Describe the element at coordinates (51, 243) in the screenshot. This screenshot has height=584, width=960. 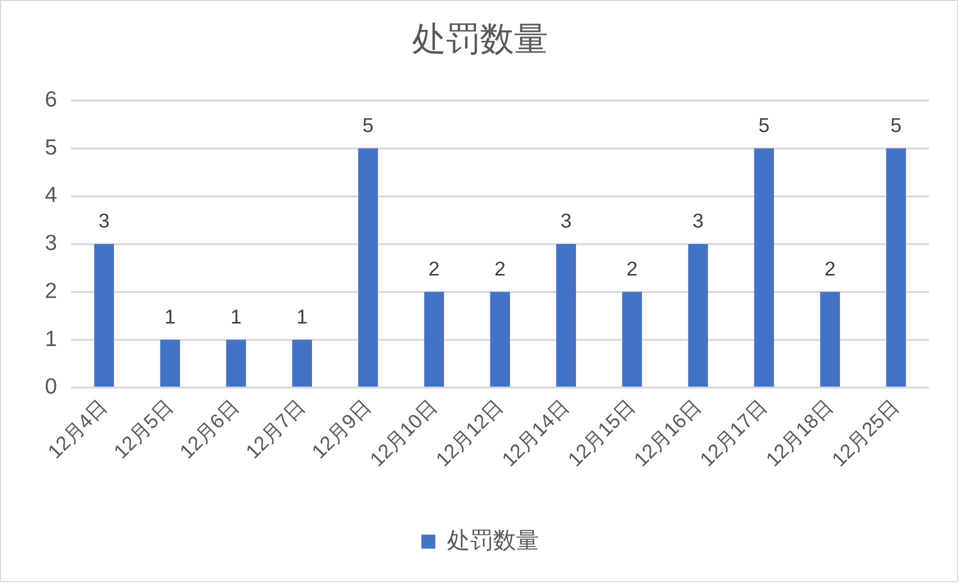
I see `y-tick-label: 3` at that location.